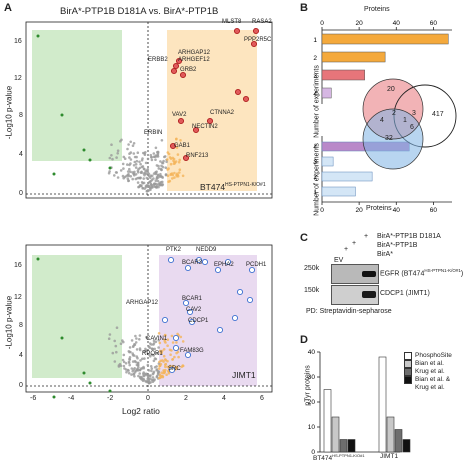 The width and height of the screenshot is (474, 466). What do you see at coordinates (369, 274) in the screenshot?
I see `band` at bounding box center [369, 274].